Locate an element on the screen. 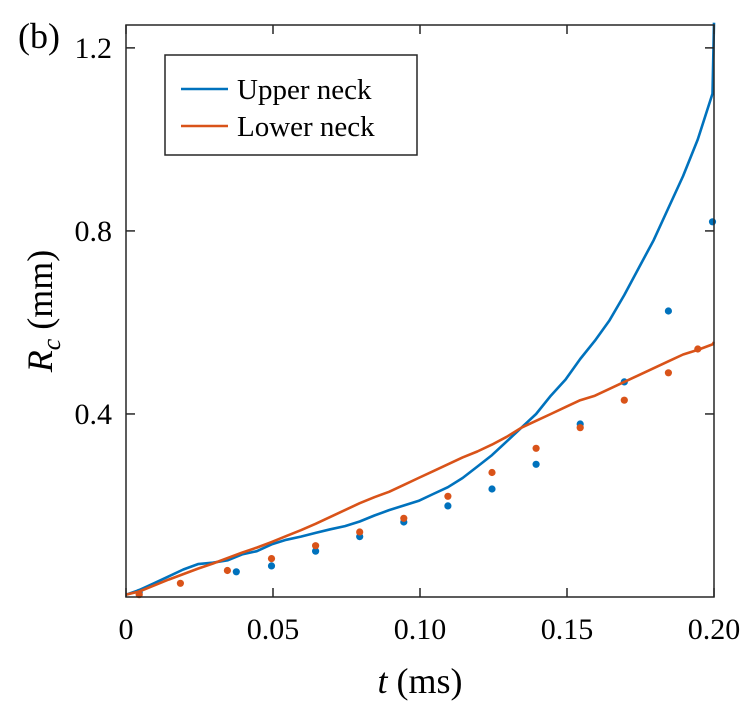 Image resolution: width=752 pixels, height=702 pixels. panel-label: (b) is located at coordinates (39, 36).